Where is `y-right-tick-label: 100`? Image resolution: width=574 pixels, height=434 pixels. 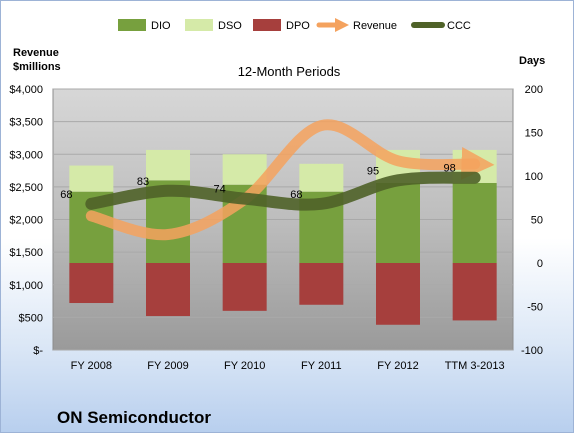
y-right-tick-label: 100 is located at coordinates (534, 177).